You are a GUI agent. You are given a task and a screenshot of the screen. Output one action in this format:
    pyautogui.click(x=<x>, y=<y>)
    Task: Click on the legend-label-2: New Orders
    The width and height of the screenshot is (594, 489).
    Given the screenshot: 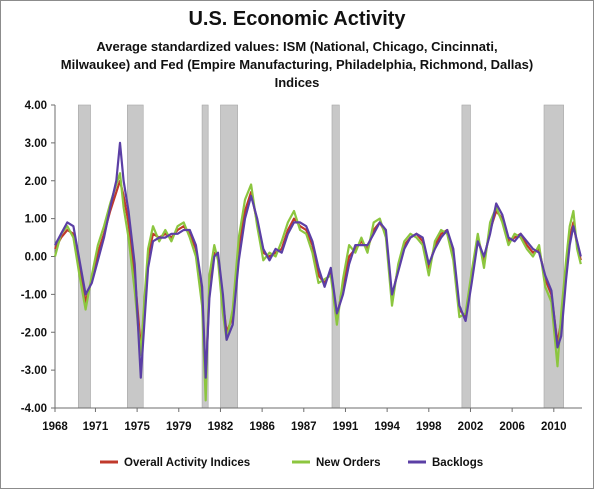 What is the action you would take?
    pyautogui.click(x=348, y=463)
    